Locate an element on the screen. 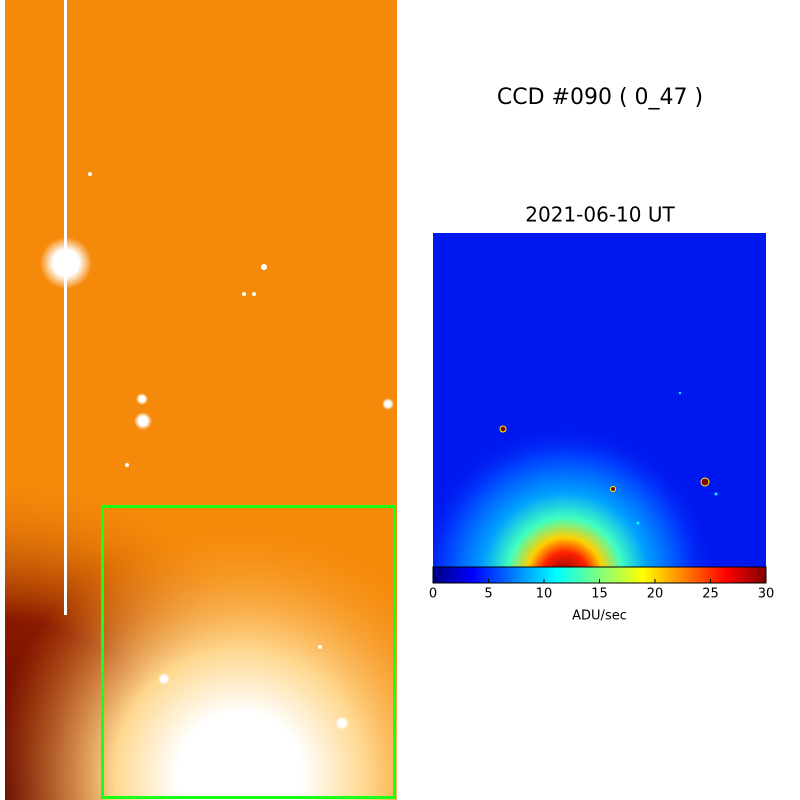  colorbar-label: ADU/sec is located at coordinates (599, 616).